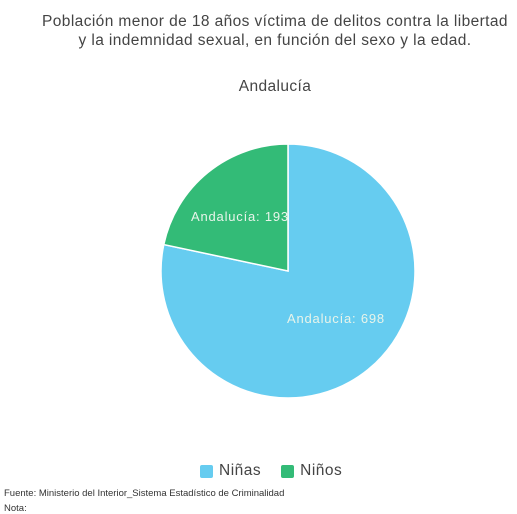  I want to click on legend-label-ninas: Niñas, so click(240, 470).